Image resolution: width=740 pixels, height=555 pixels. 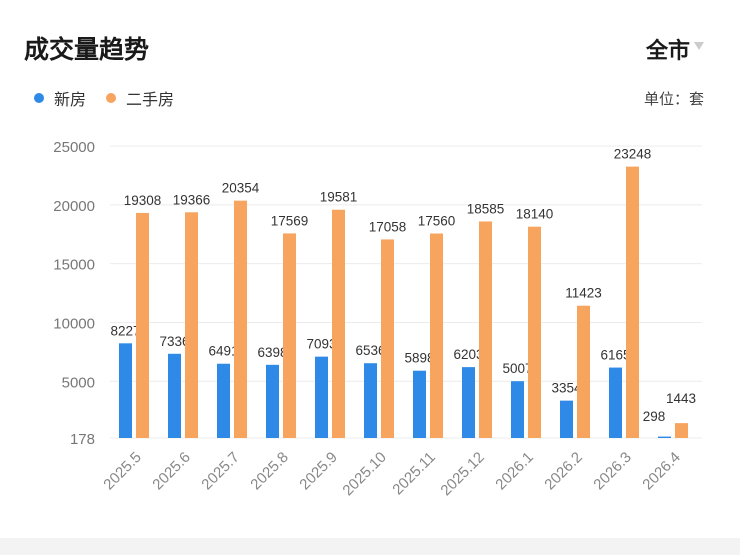 I want to click on data-label: 8227, so click(x=125, y=330).